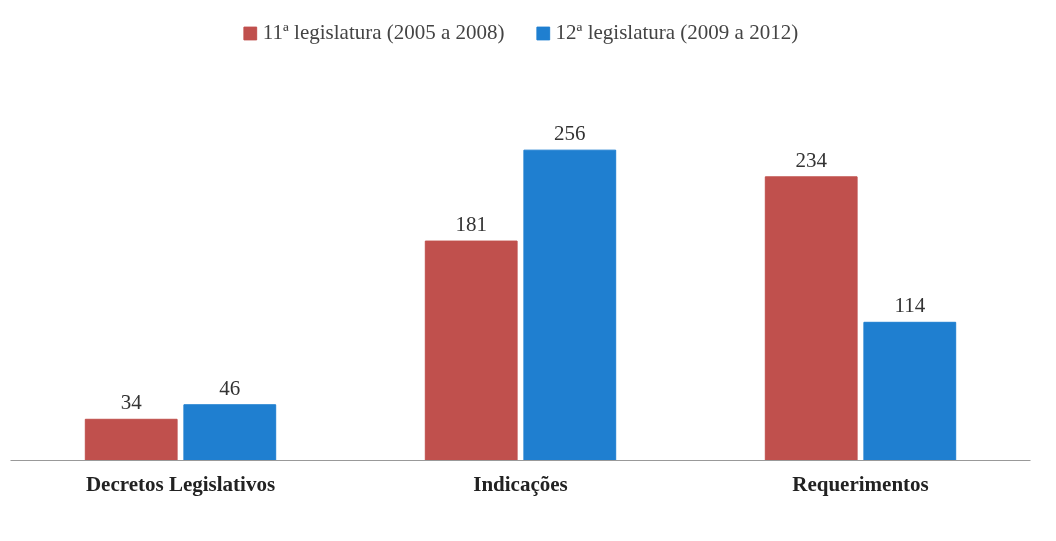 The image size is (1056, 541). I want to click on legend-label: 12ª legislatura (2009 a 2012), so click(677, 32).